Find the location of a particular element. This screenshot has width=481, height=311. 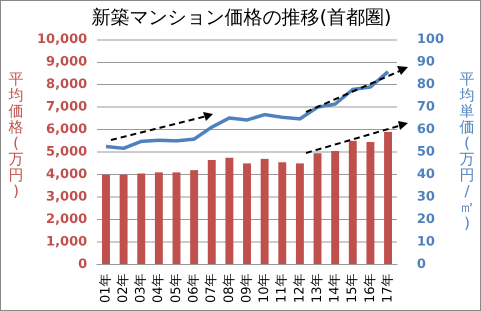

x-tick-label: 12年 is located at coordinates (300, 288).